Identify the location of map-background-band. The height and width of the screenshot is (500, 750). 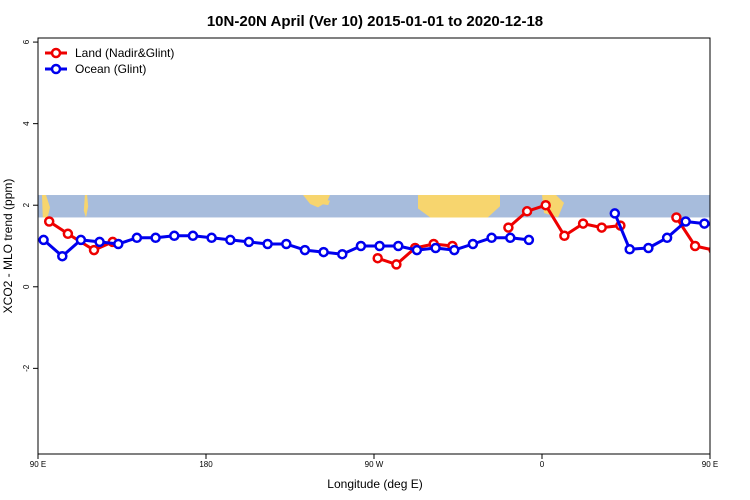
(374, 206).